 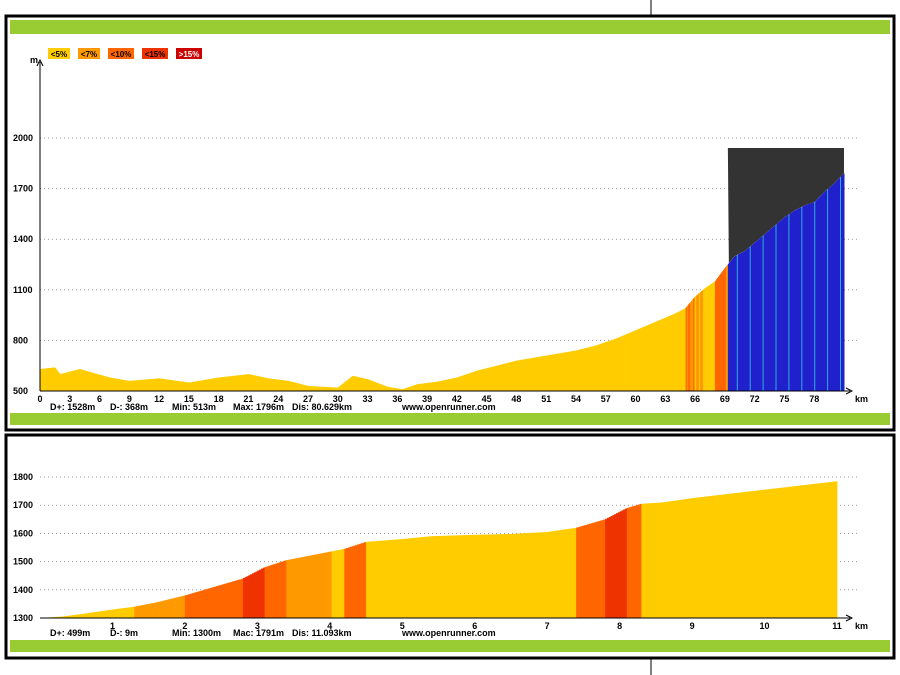 What do you see at coordinates (23, 477) in the screenshot?
I see `y-tick-label: 1800` at bounding box center [23, 477].